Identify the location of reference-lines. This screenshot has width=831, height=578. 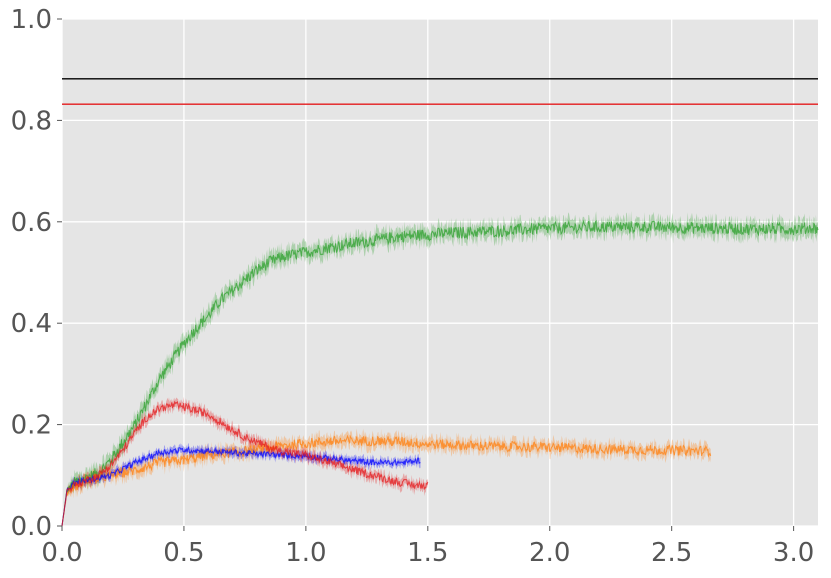
(440, 91).